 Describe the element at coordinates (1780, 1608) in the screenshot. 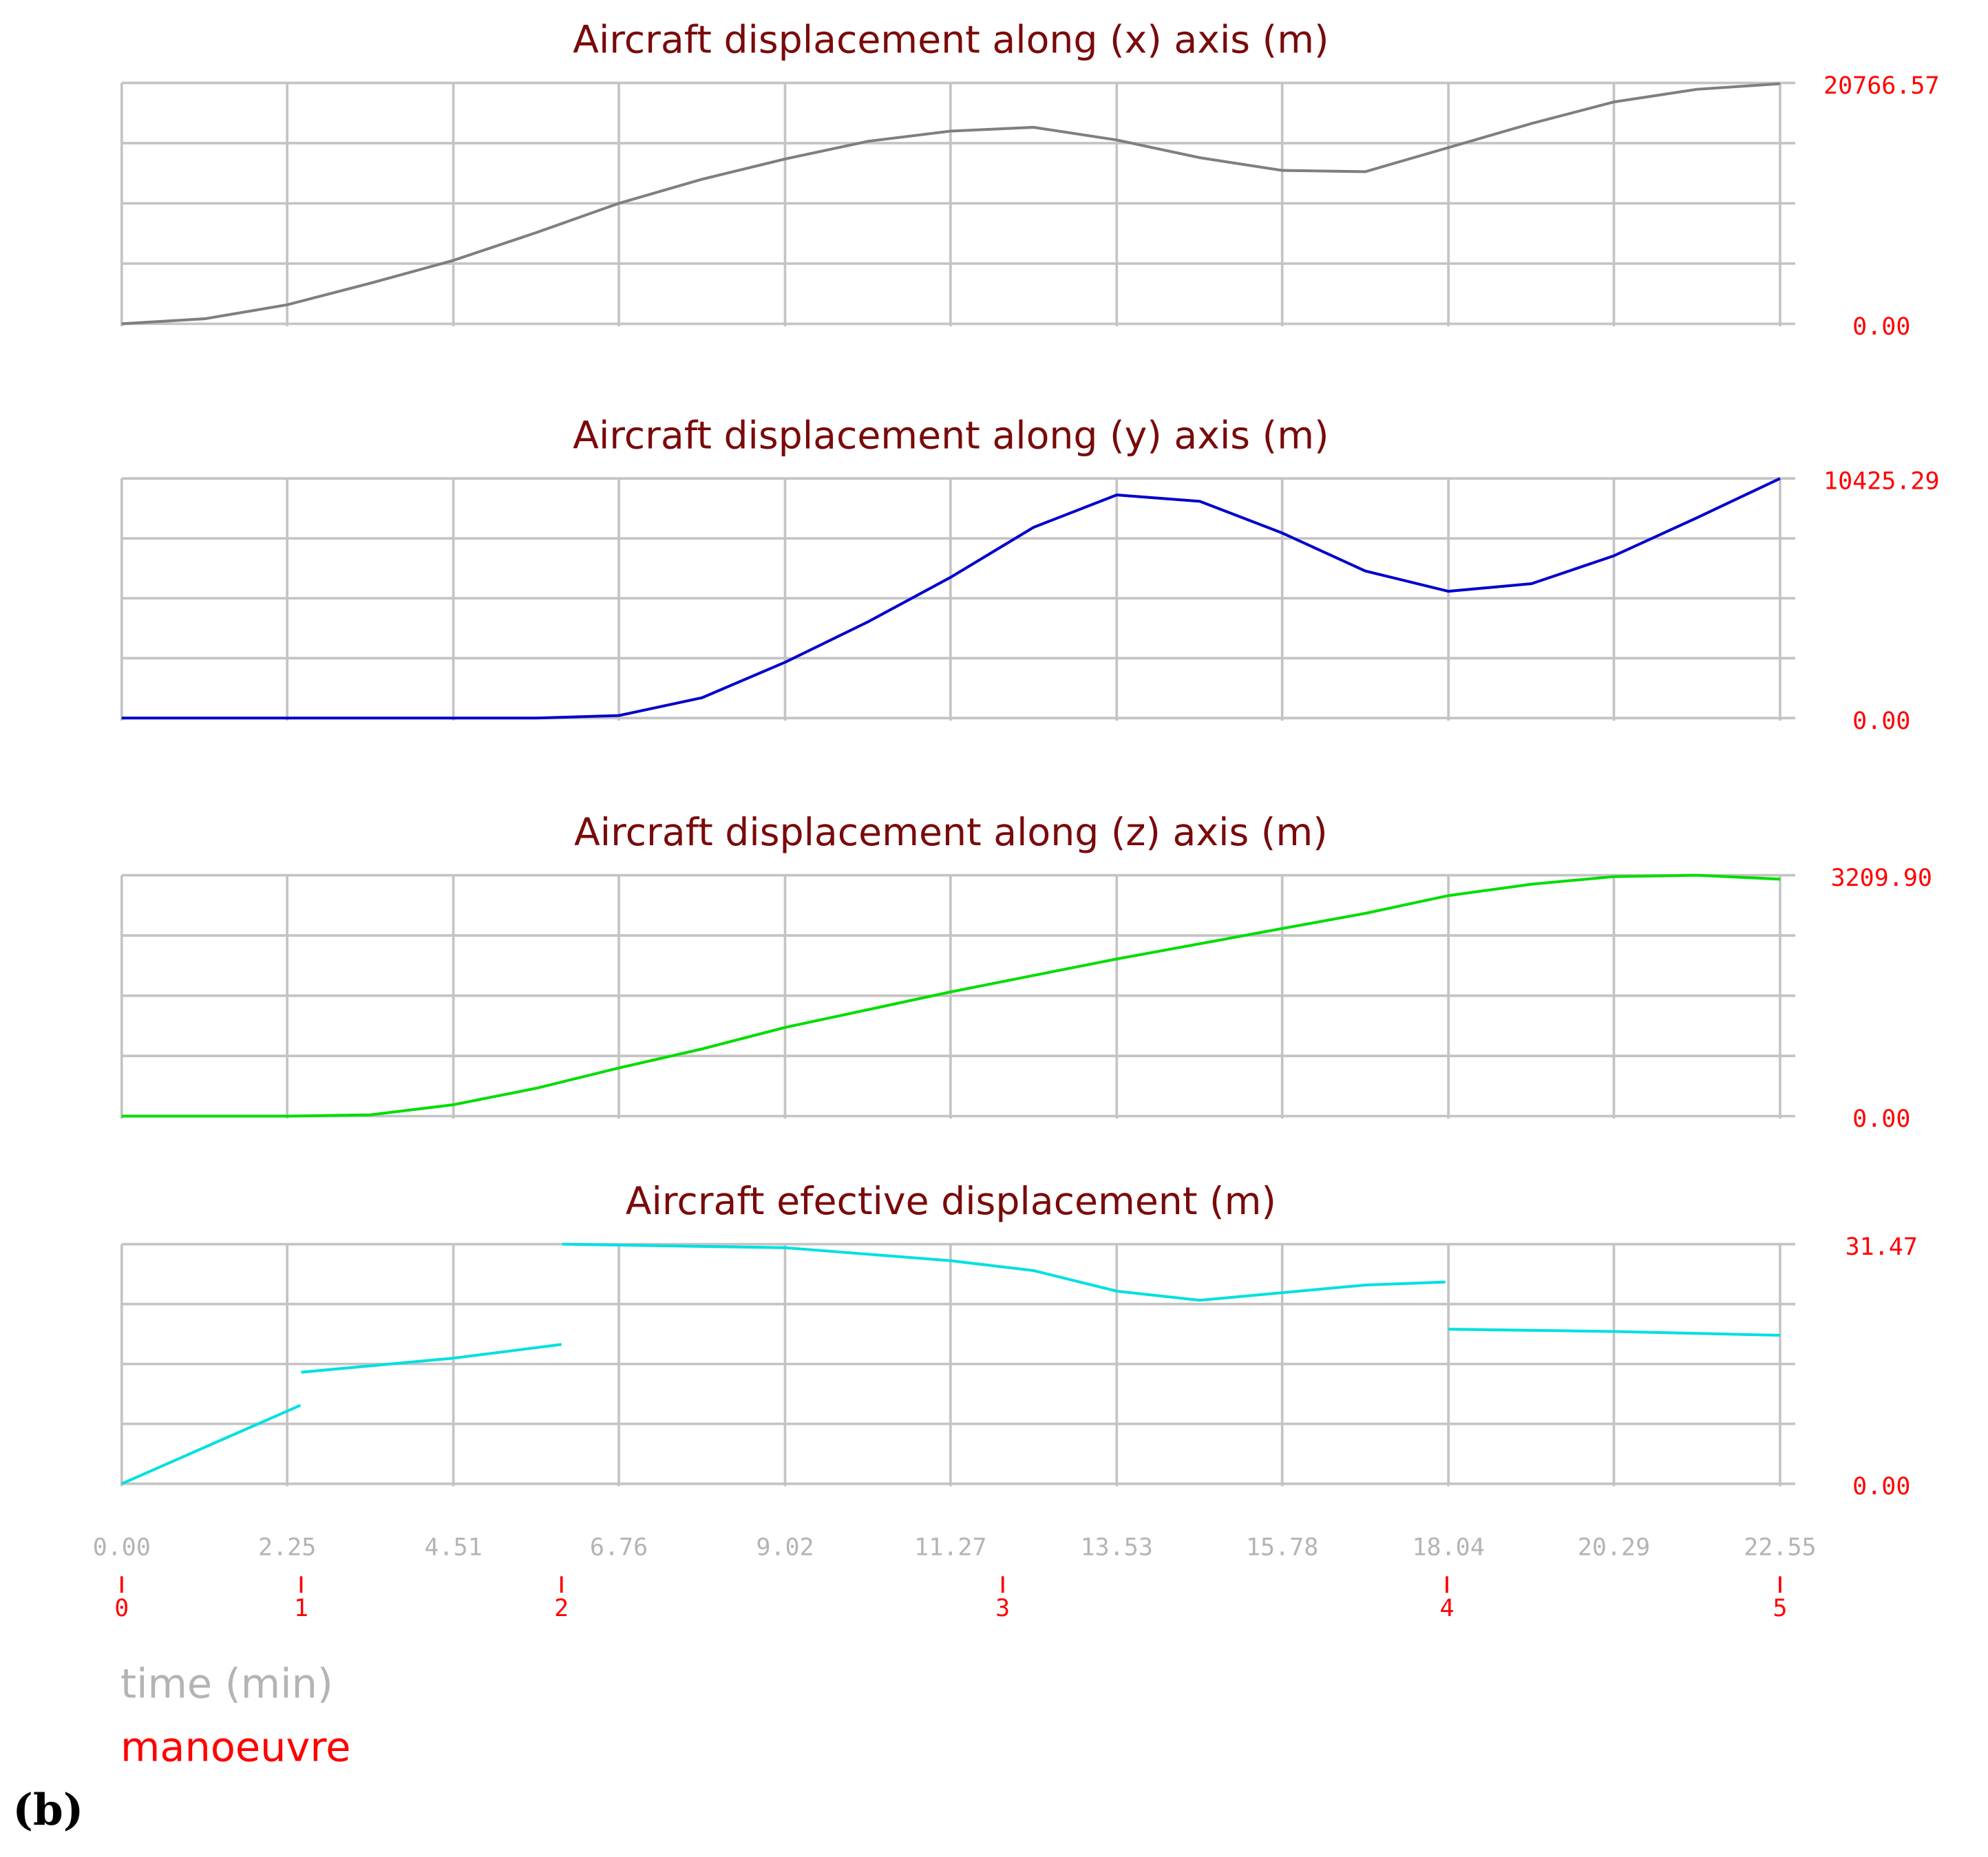

I see `manoeuvre-label: 5` at that location.